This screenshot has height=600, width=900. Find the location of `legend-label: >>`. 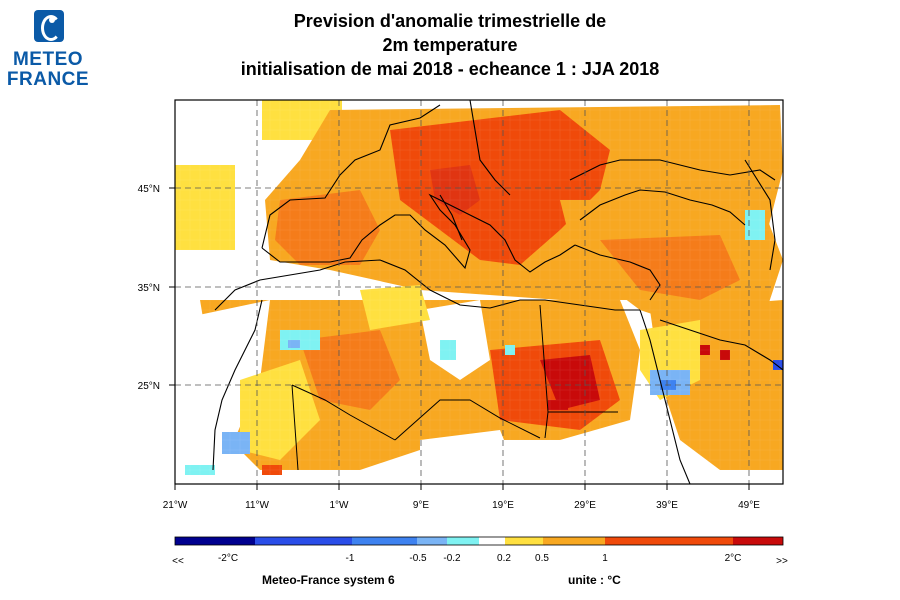

legend-label: >> is located at coordinates (782, 561).